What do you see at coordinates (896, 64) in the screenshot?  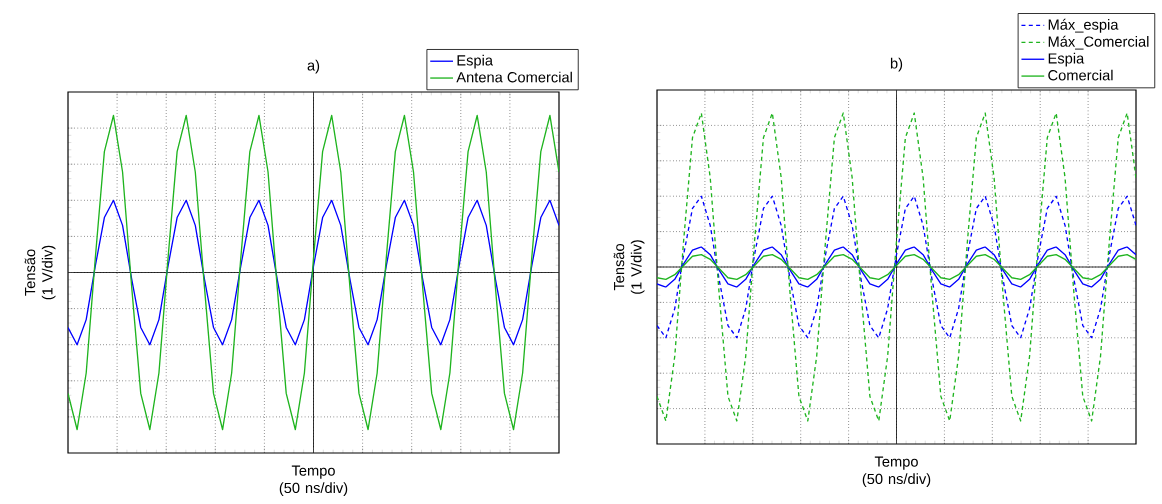 I see `chart-title: b)` at bounding box center [896, 64].